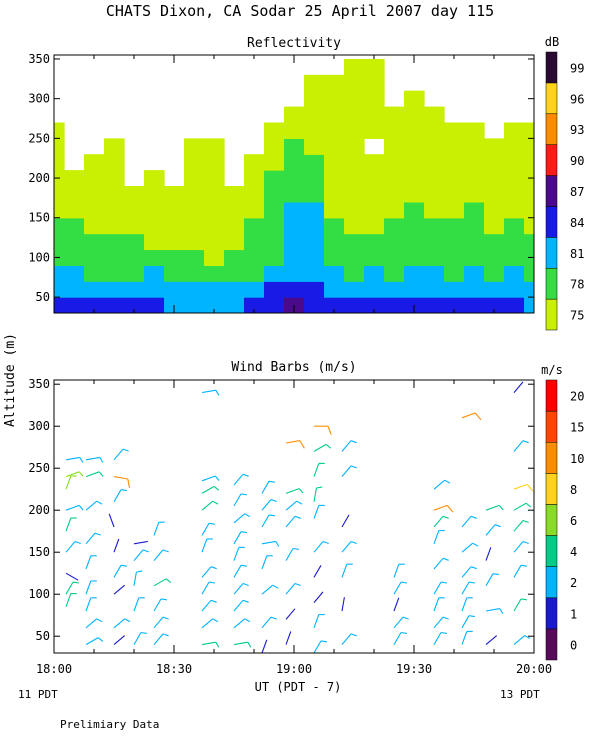 The height and width of the screenshot is (750, 600). Describe the element at coordinates (10, 380) in the screenshot. I see `y-axis-label: Altitude (m)` at that location.